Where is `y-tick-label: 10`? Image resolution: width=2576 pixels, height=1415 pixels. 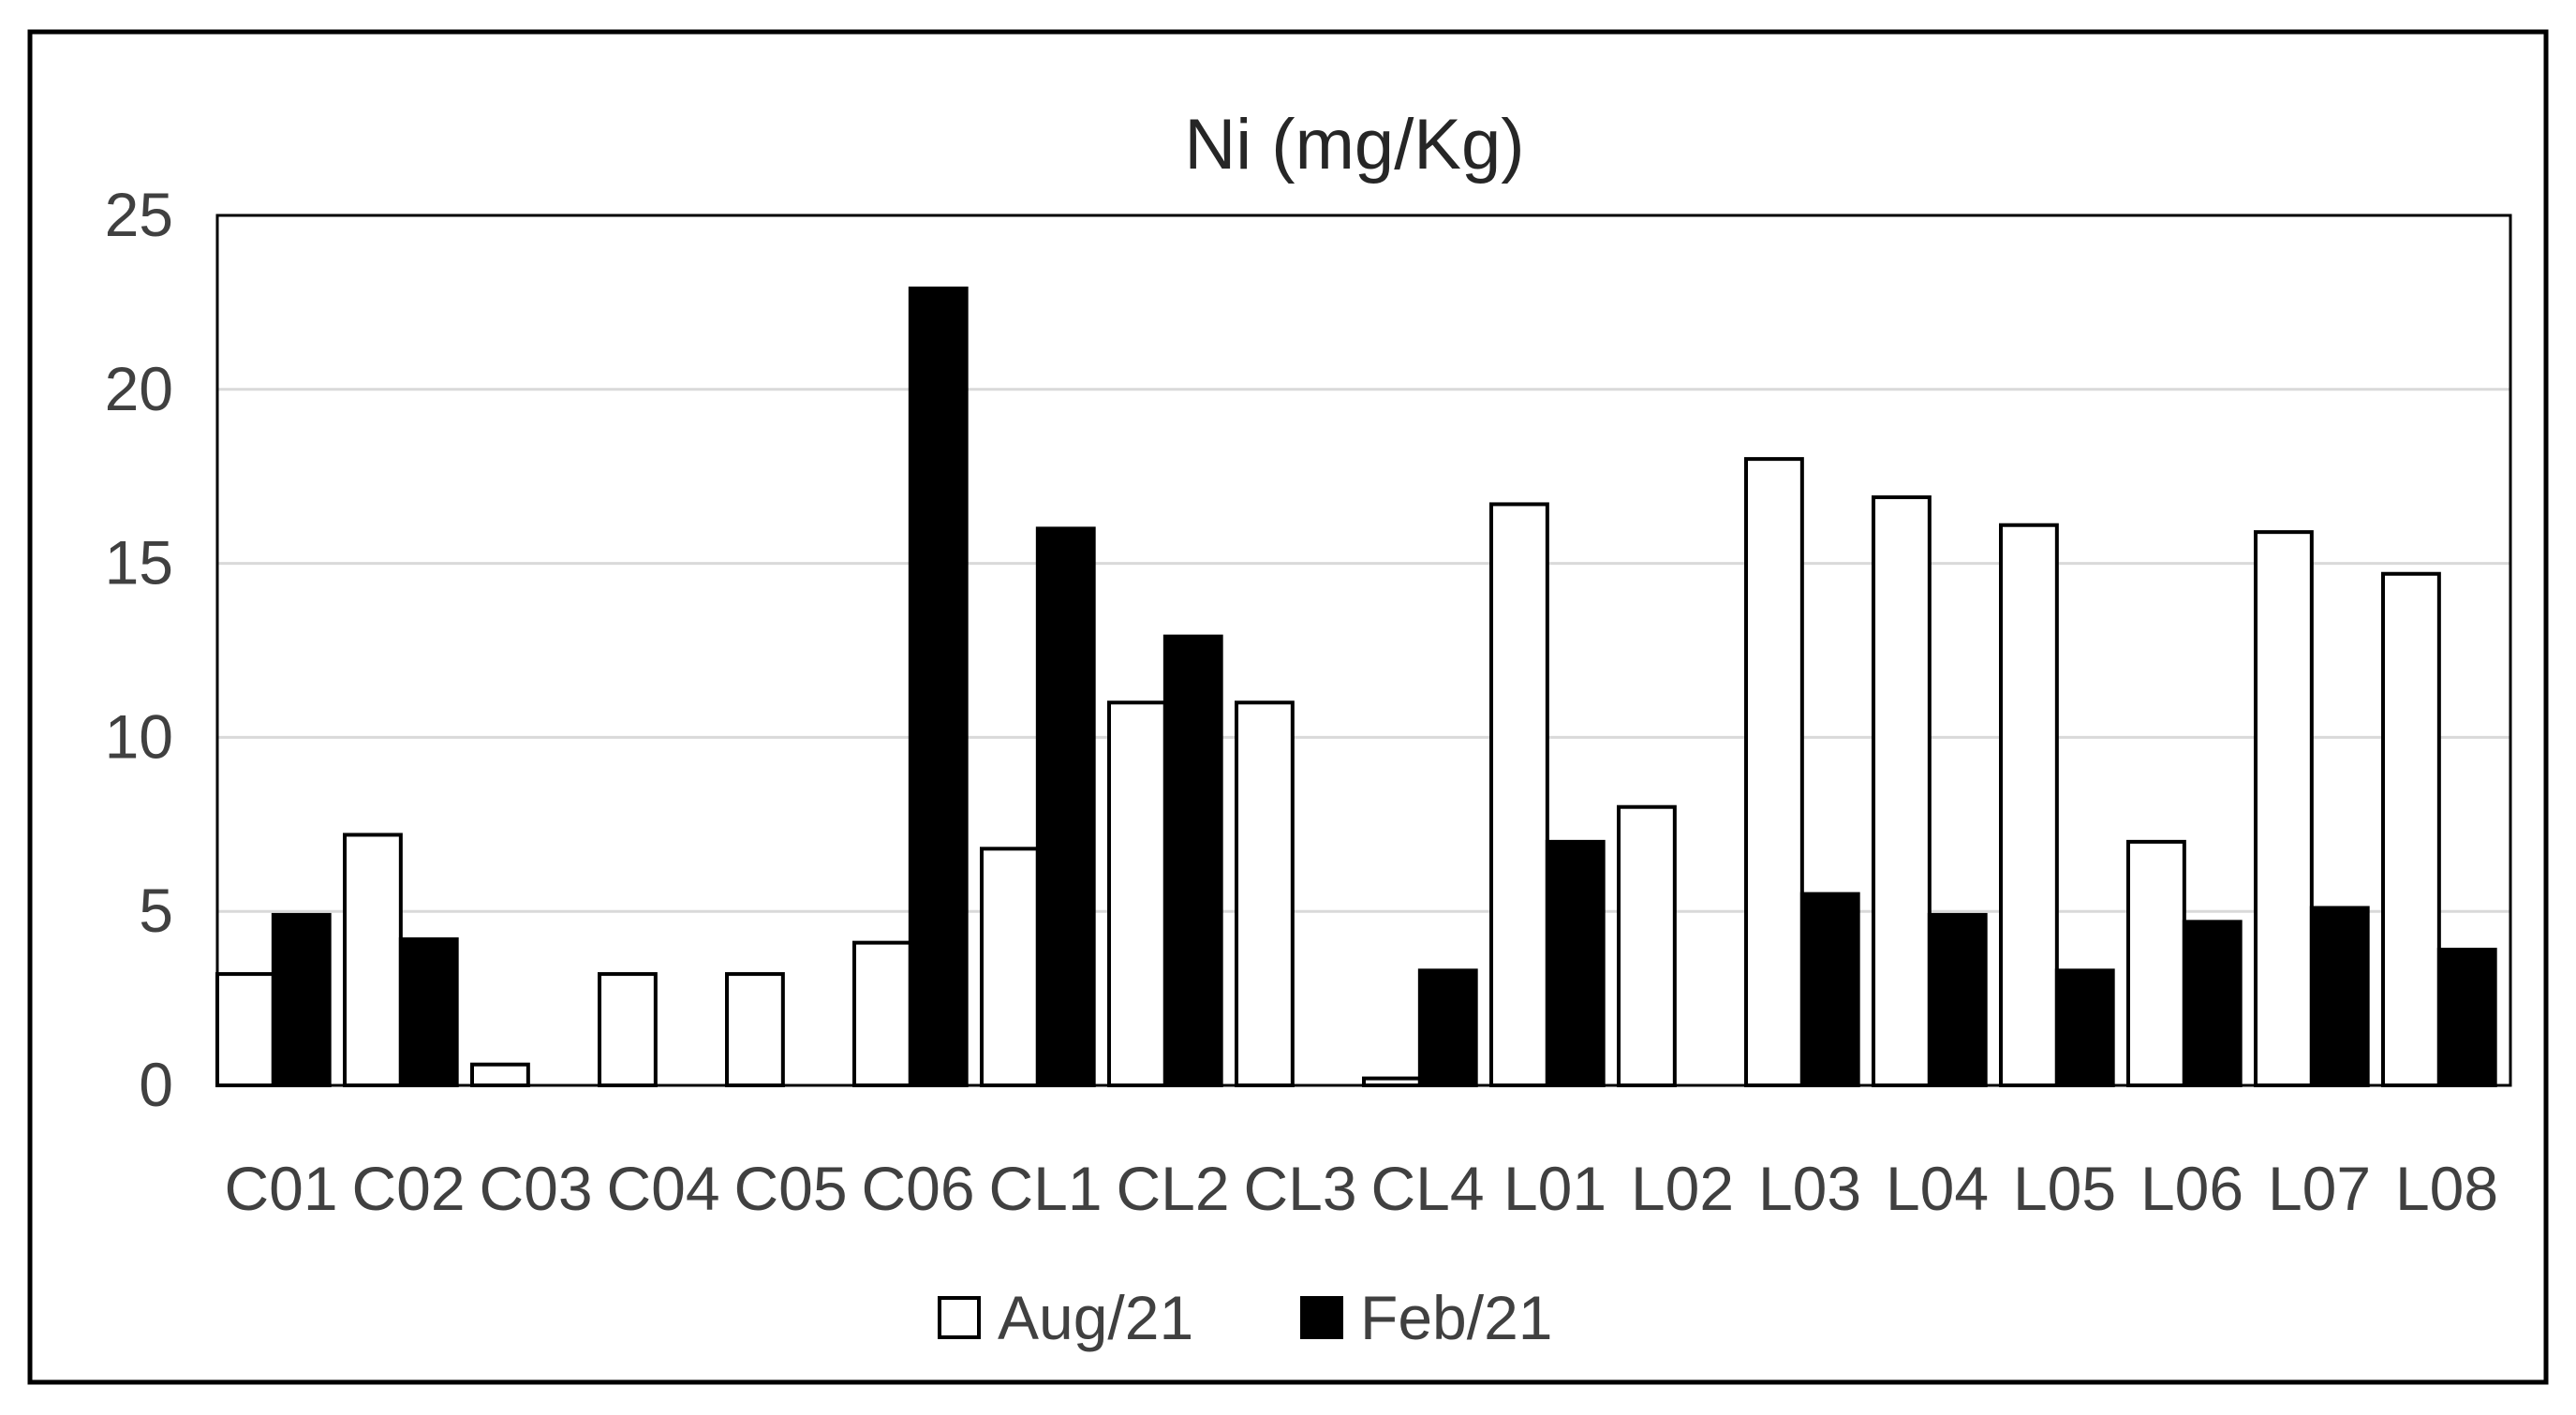
y-tick-label: 10 is located at coordinates (139, 736).